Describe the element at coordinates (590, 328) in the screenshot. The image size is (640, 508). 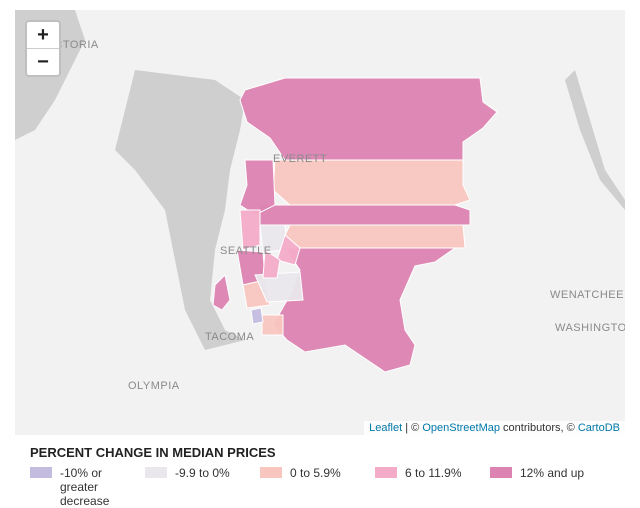
I see `place-label: WASHINGTON` at that location.